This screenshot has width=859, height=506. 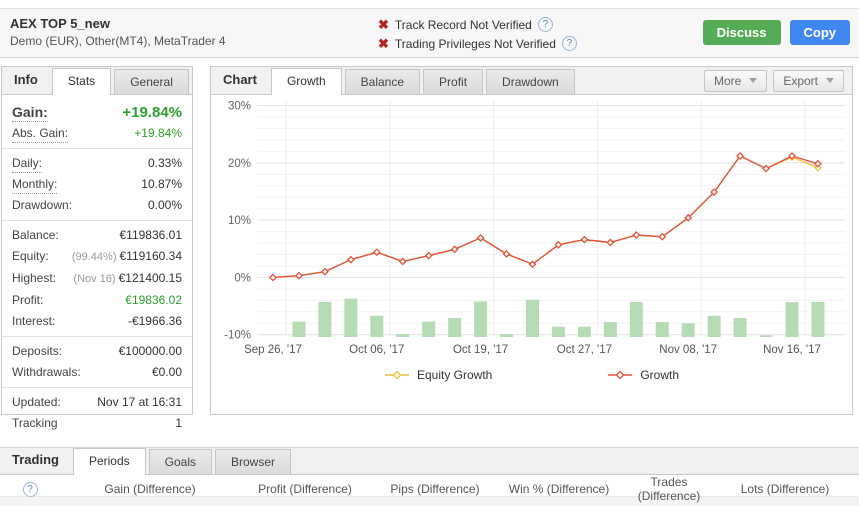 What do you see at coordinates (584, 350) in the screenshot?
I see `x-axis-tick-label: Oct 27, '17` at bounding box center [584, 350].